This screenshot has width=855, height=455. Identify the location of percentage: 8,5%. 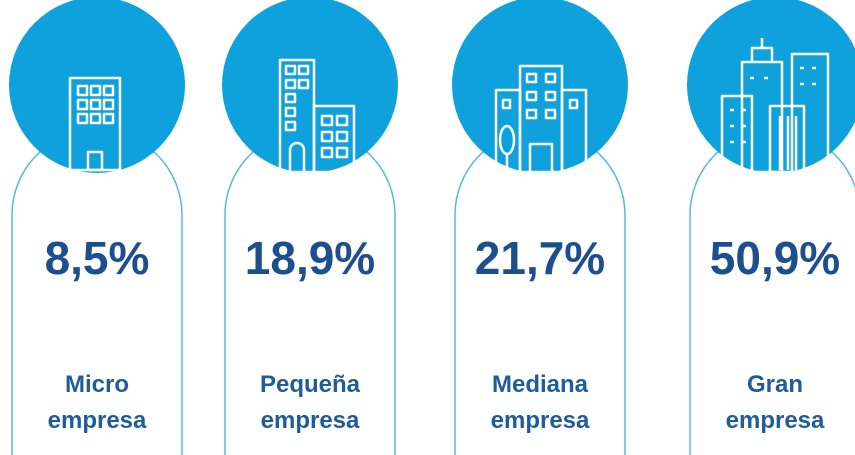
(97, 258).